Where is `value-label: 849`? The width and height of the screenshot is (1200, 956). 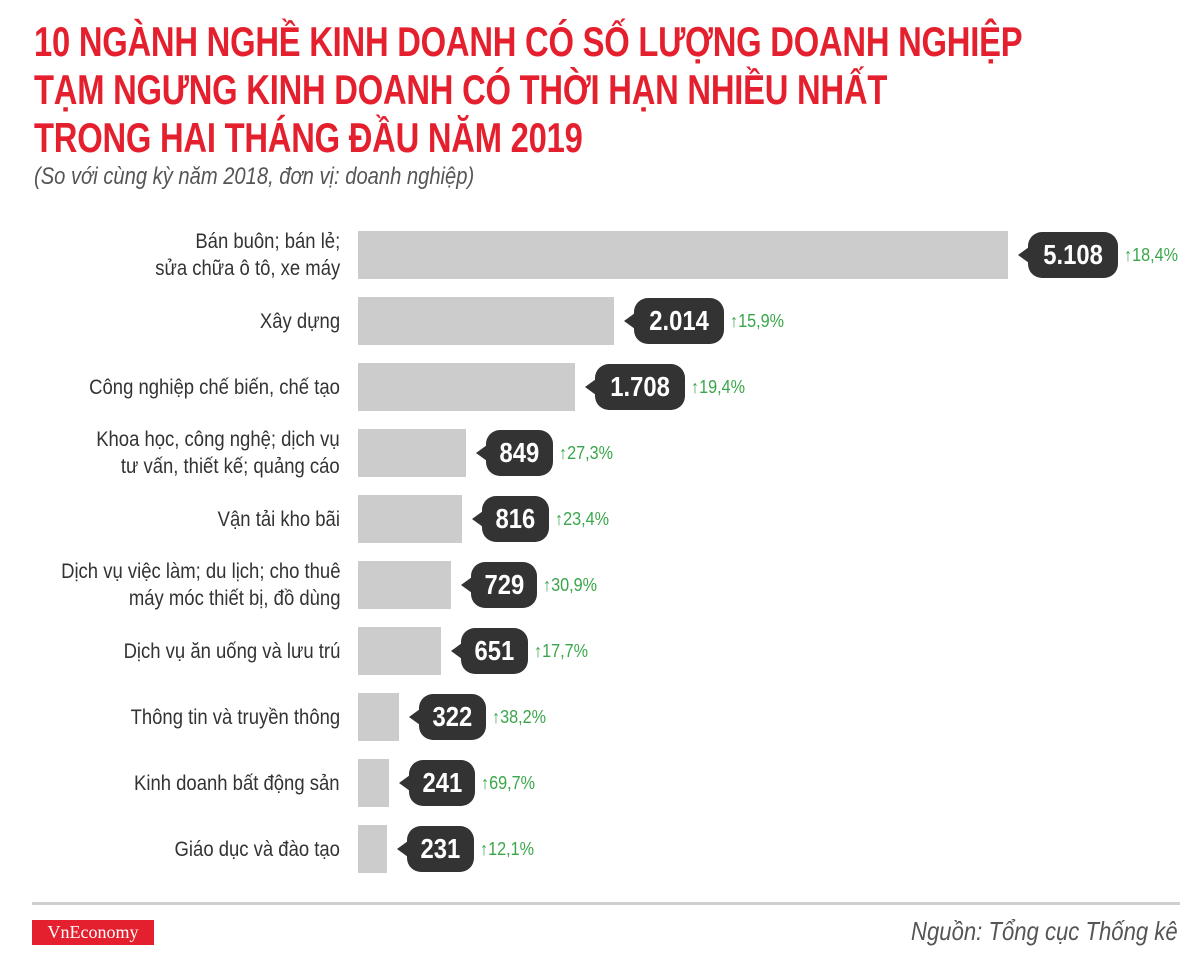 value-label: 849 is located at coordinates (519, 452).